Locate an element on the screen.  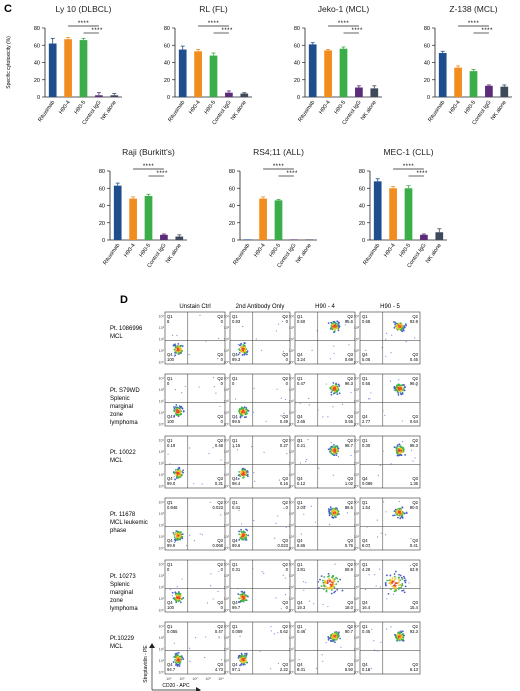
q2-value: 0.27 is located at coordinates (284, 445).